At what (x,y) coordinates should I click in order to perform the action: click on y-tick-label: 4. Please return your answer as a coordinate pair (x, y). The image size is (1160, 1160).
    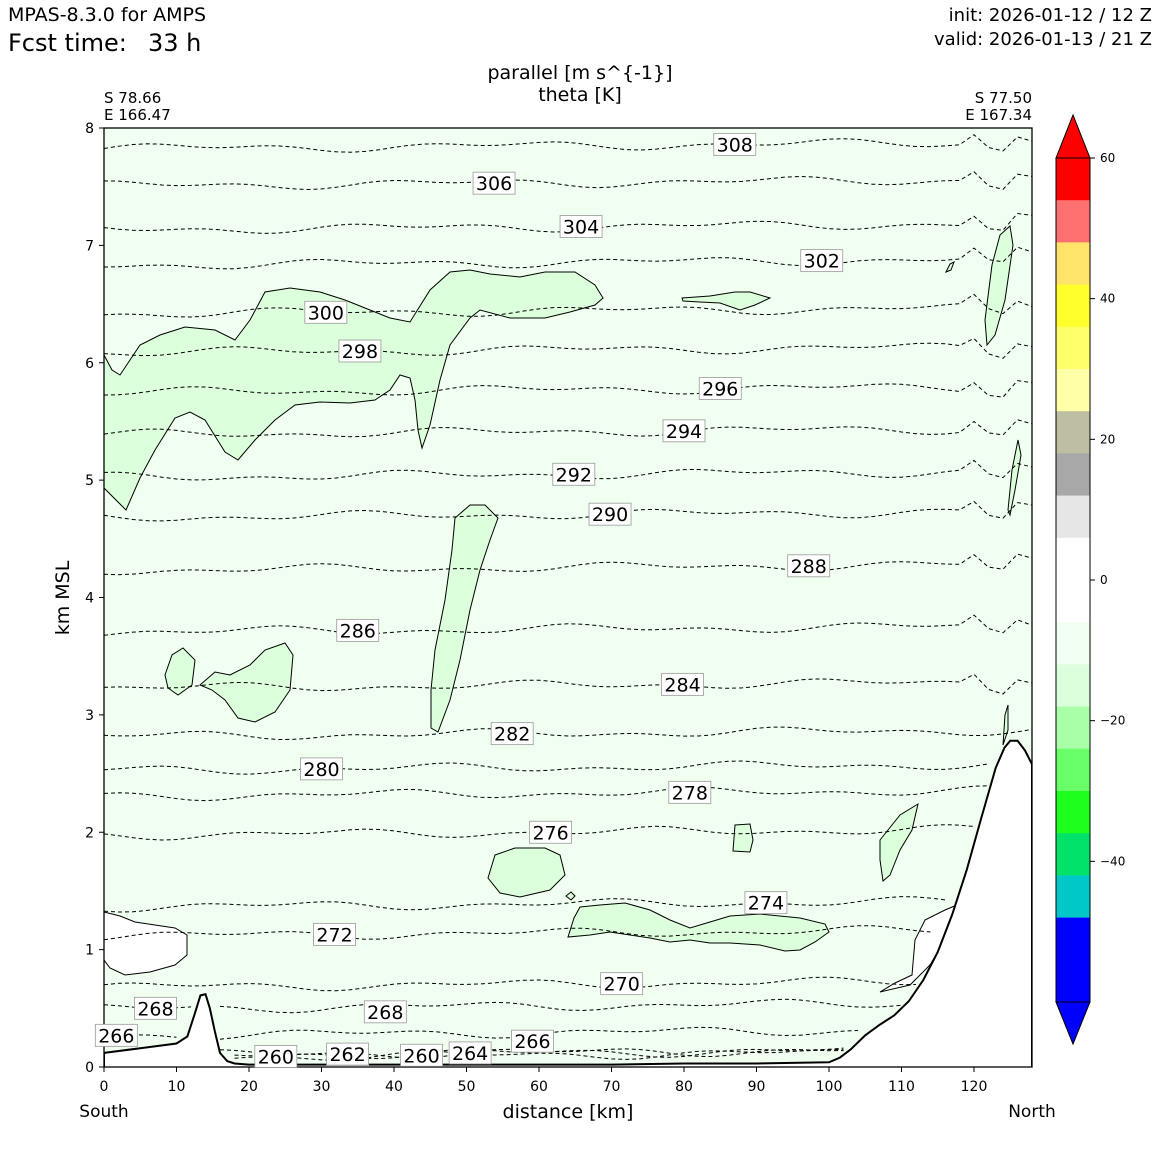
    Looking at the image, I should click on (89, 599).